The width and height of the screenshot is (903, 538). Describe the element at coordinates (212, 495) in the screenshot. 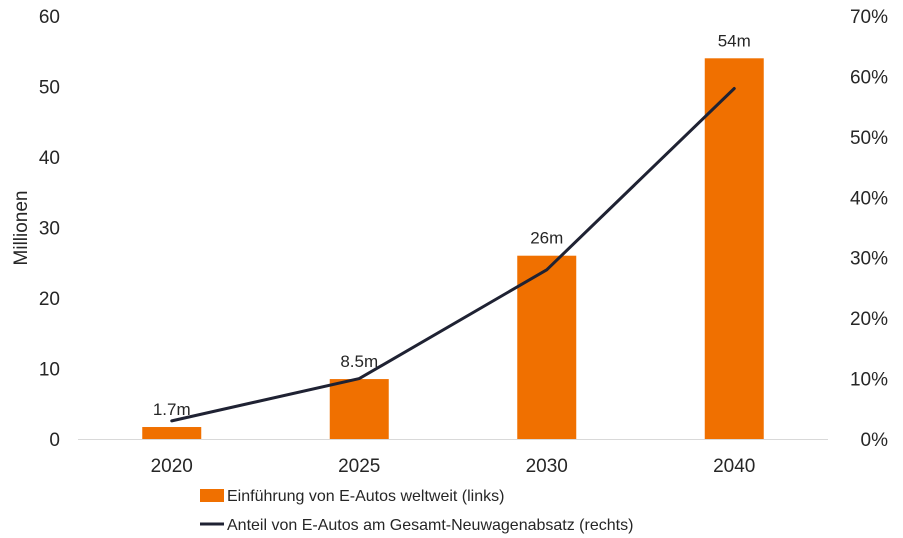

I see `legend-bar-swatch` at that location.